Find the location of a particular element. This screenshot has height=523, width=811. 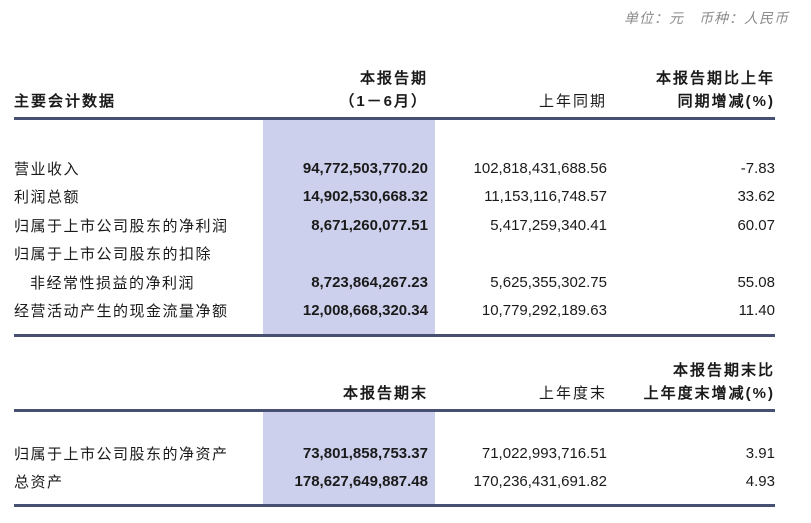

table1-header-change-line1: 本报告期比上年 is located at coordinates (715, 78).